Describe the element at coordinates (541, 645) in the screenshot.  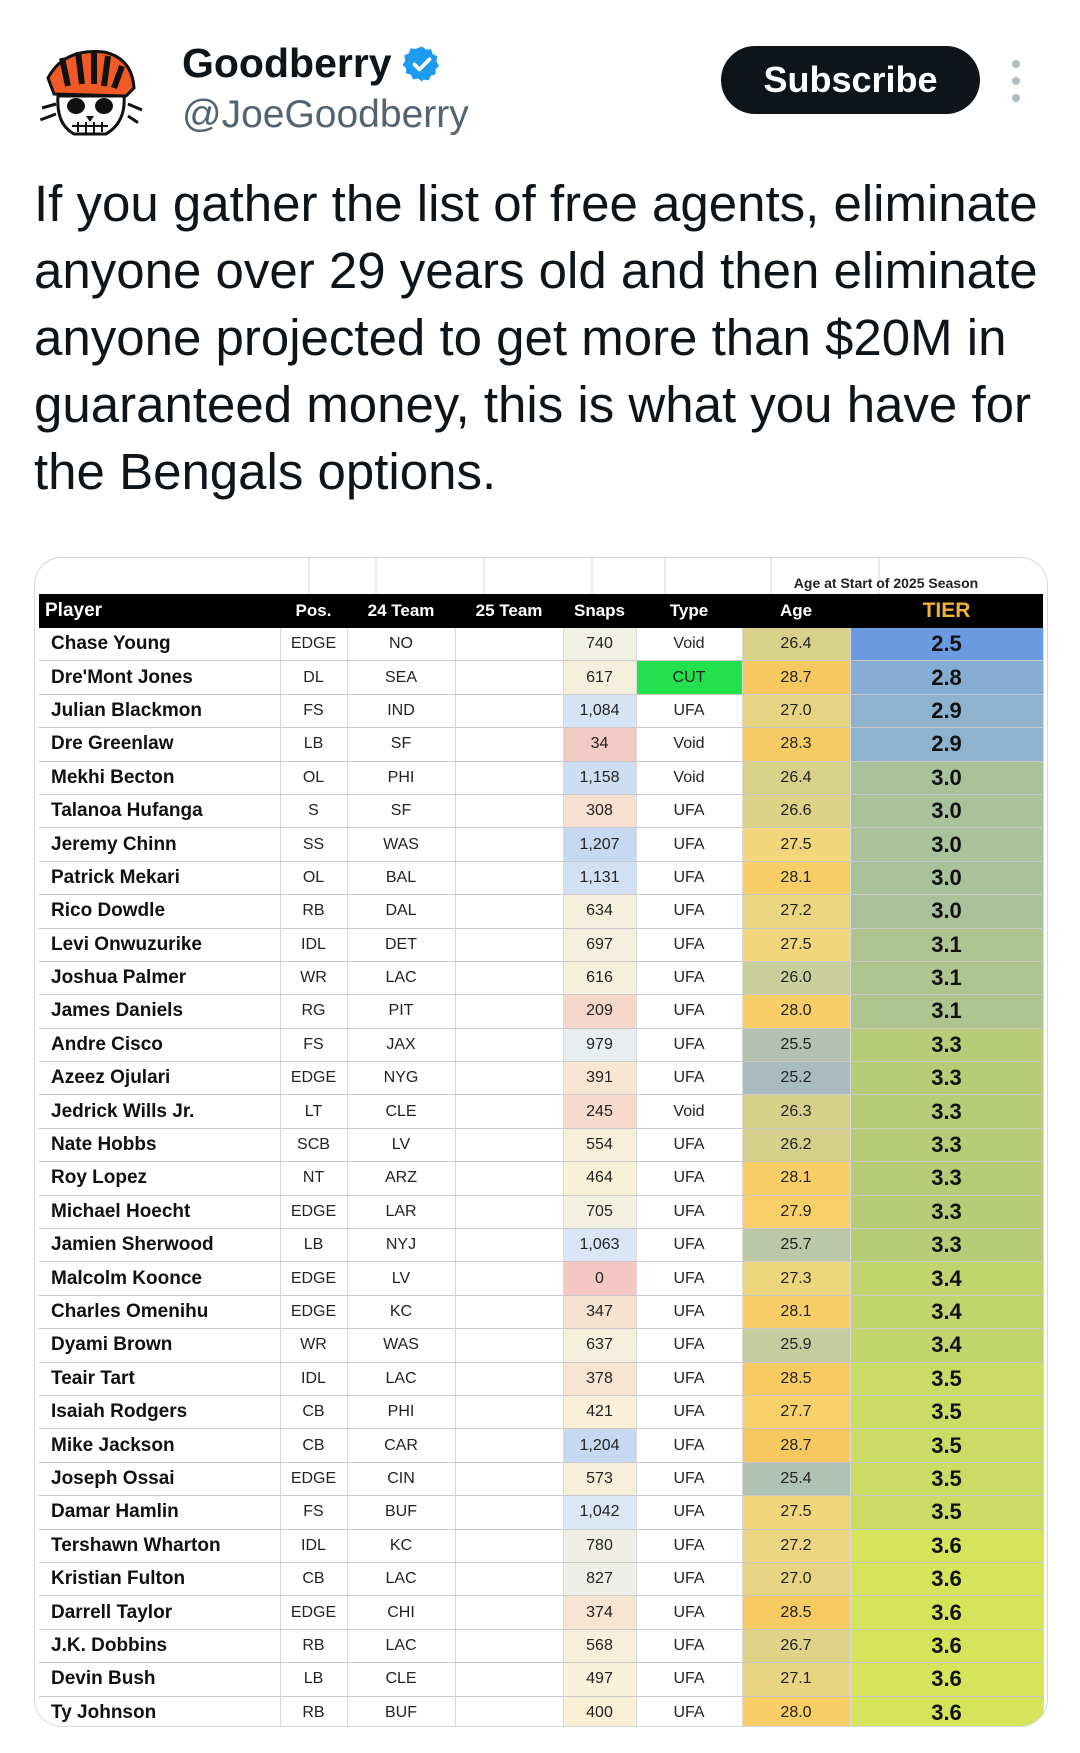
I see `table-row: Chase Young EDGE NO 740 Void 26.4 2.5` at that location.